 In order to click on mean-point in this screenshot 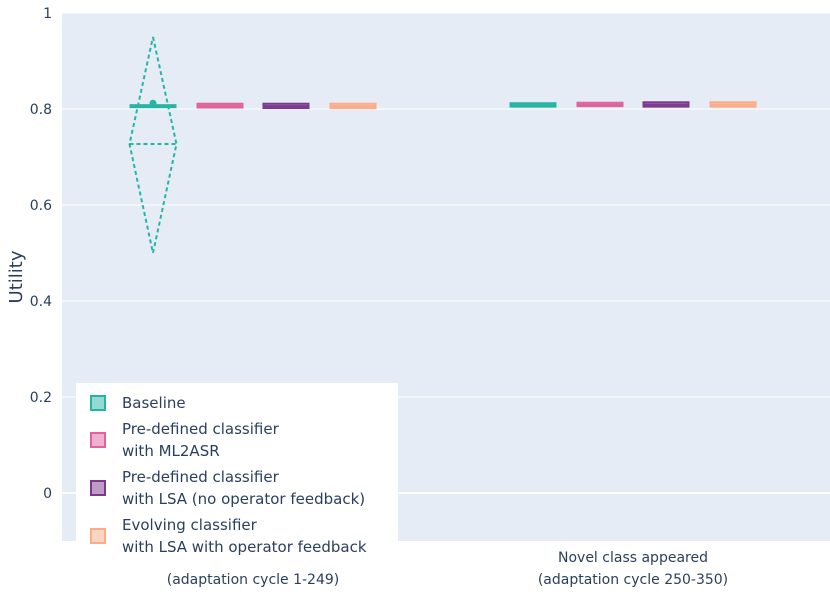, I will do `click(153, 103)`.